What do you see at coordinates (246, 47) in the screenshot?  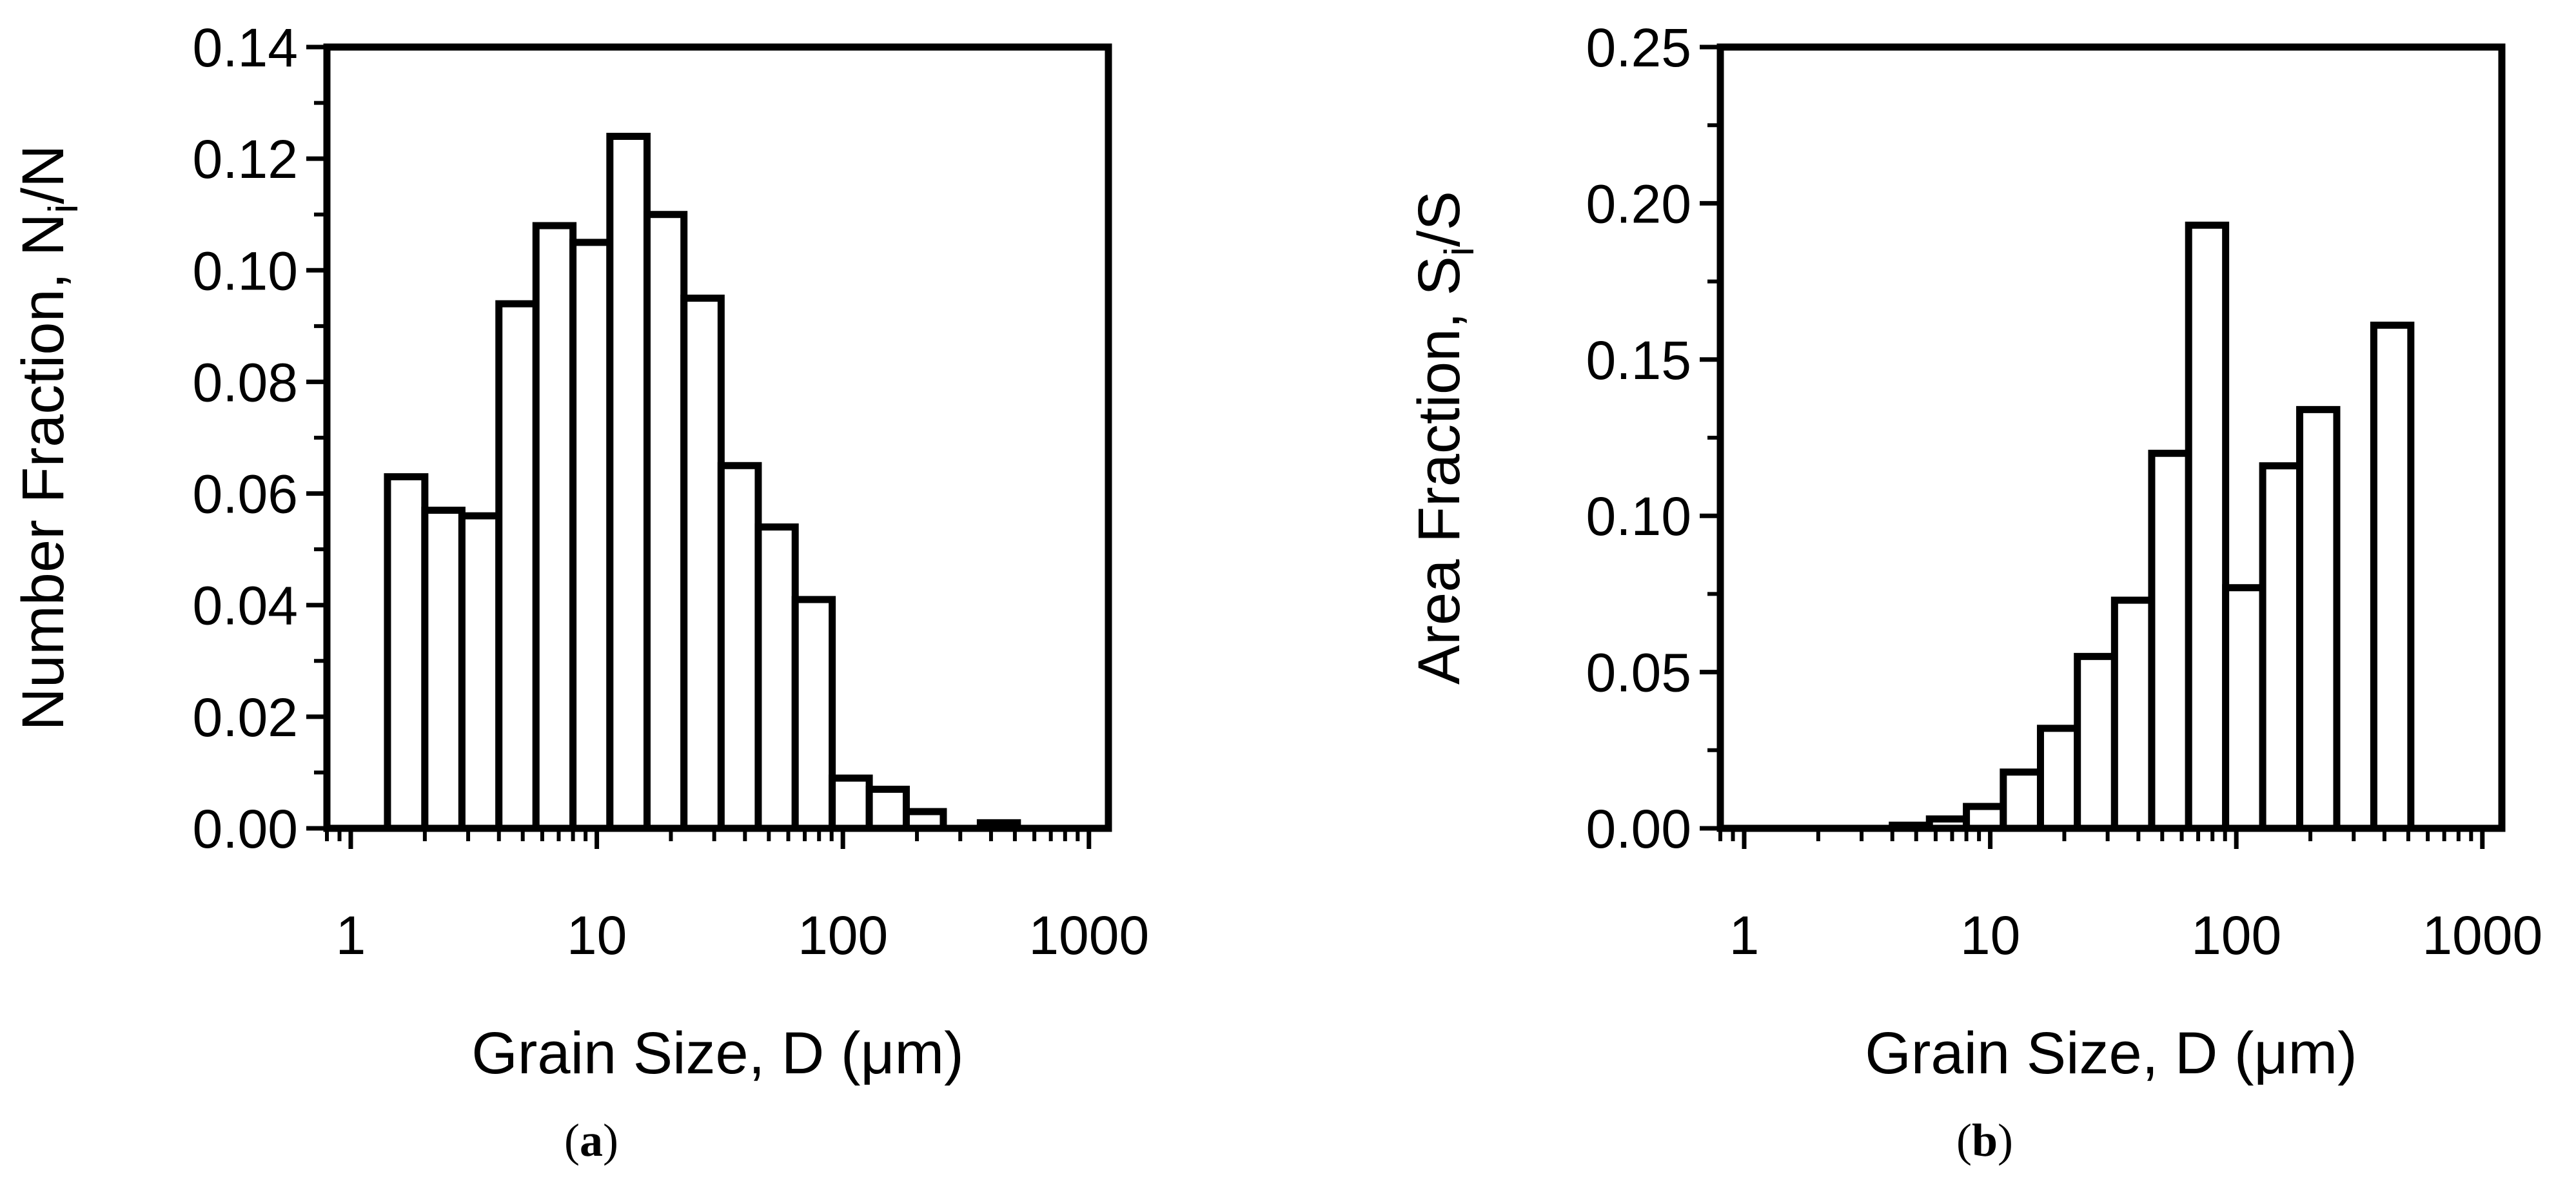 I see `y-tick-label-a-7: 0.14` at bounding box center [246, 47].